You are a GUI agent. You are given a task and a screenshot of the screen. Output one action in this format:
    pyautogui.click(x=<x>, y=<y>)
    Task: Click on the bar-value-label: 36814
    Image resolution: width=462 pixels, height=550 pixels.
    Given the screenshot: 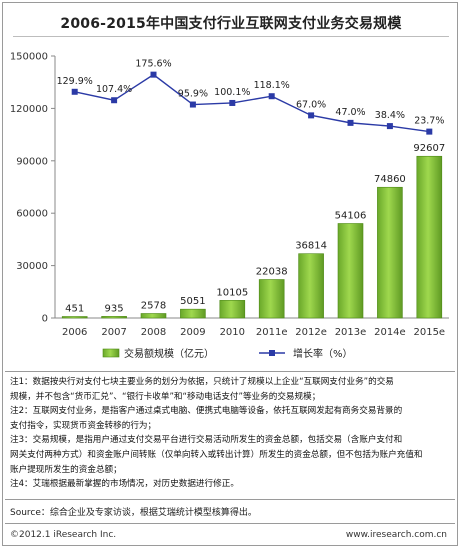 What is the action you would take?
    pyautogui.click(x=311, y=246)
    